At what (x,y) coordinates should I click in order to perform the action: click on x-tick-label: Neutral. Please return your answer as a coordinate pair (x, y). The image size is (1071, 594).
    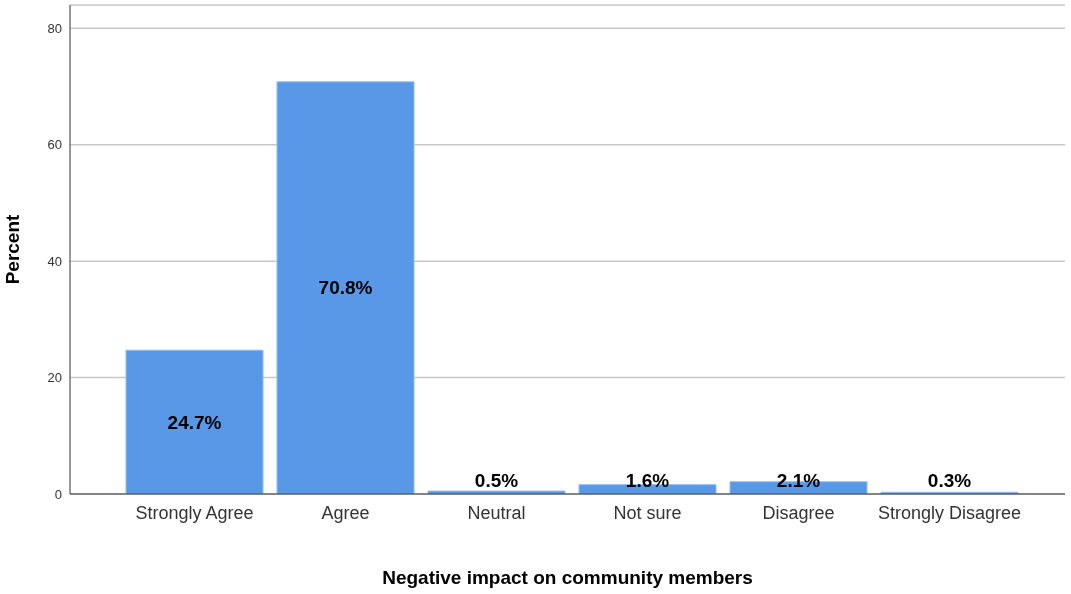
    Looking at the image, I should click on (496, 512).